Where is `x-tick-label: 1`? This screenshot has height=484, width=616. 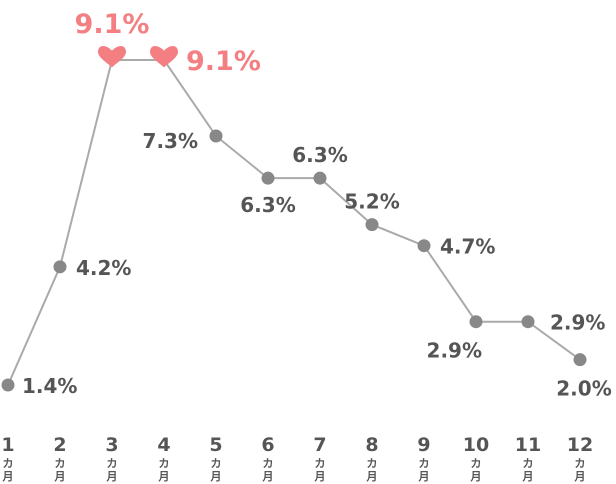
x-tick-label: 1 is located at coordinates (7, 445).